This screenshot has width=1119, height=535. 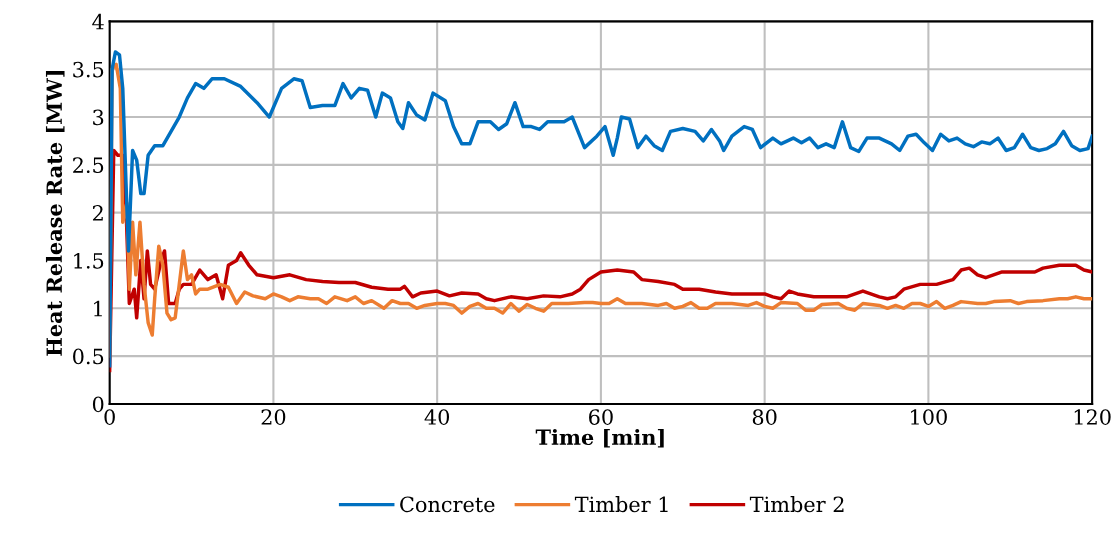 What do you see at coordinates (97, 213) in the screenshot?
I see `y-tick-label: 2` at bounding box center [97, 213].